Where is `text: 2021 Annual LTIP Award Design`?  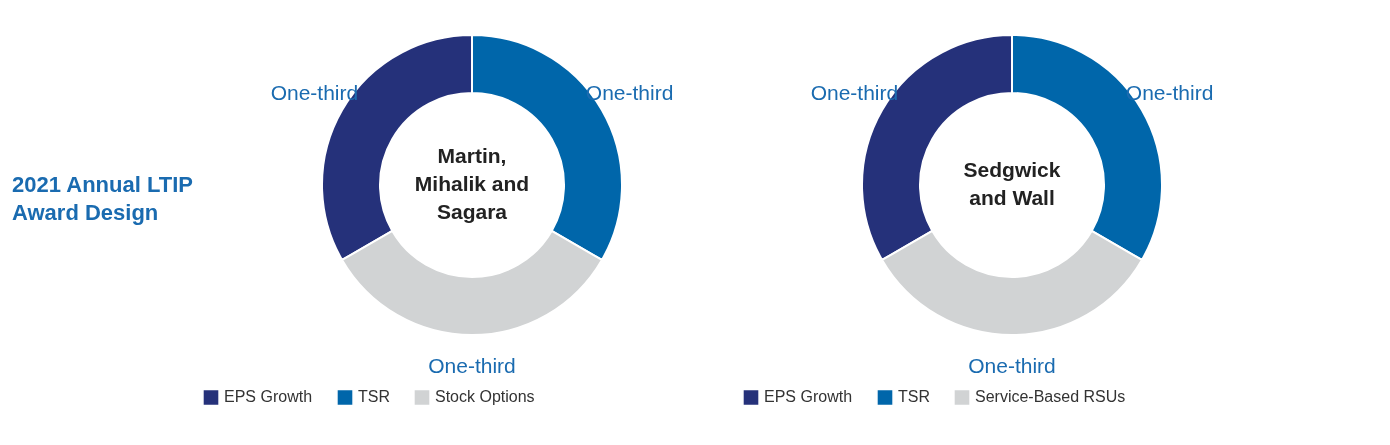
text: 2021 Annual LTIP Award Design is located at coordinates (102, 198).